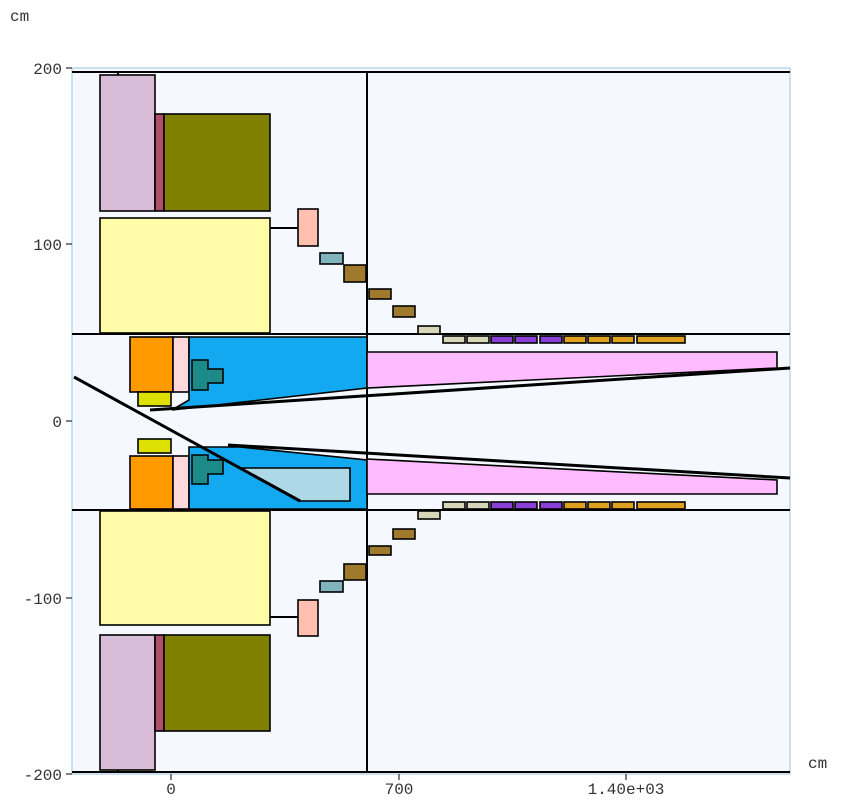 The height and width of the screenshot is (800, 842). Describe the element at coordinates (151, 364) in the screenshot. I see `orange-block-top` at that location.